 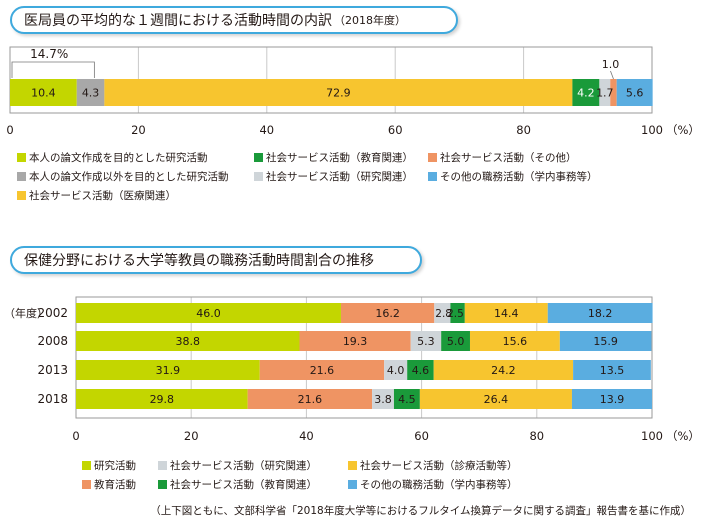 I want to click on bottom-data-label: 19.3, so click(x=355, y=341).